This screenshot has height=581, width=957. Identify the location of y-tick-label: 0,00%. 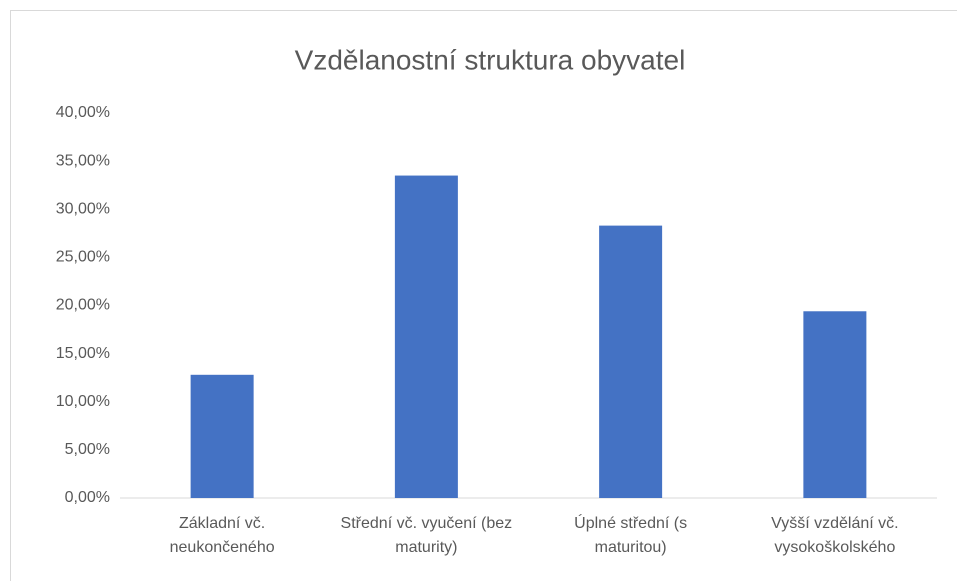
(87, 497).